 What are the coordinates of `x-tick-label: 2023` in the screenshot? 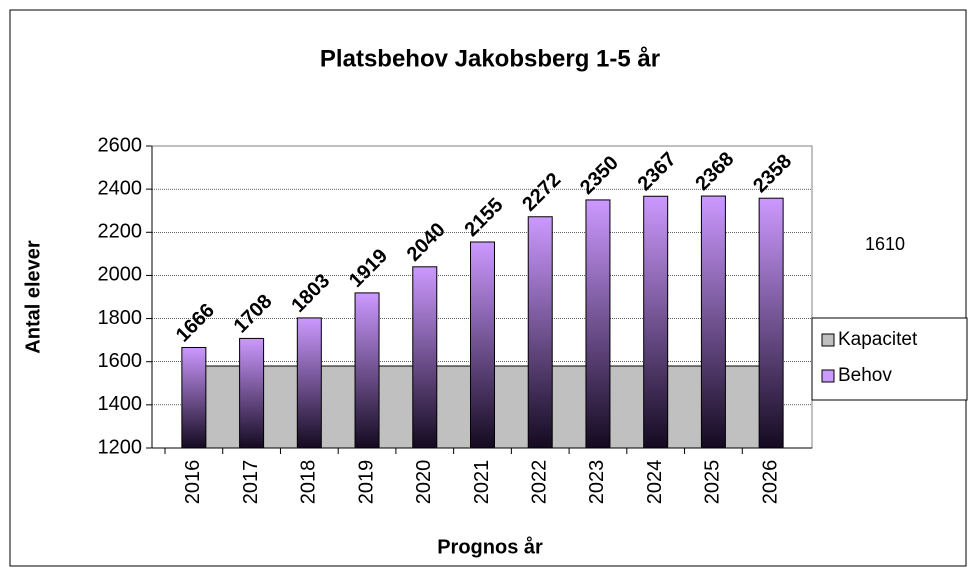 It's located at (597, 482).